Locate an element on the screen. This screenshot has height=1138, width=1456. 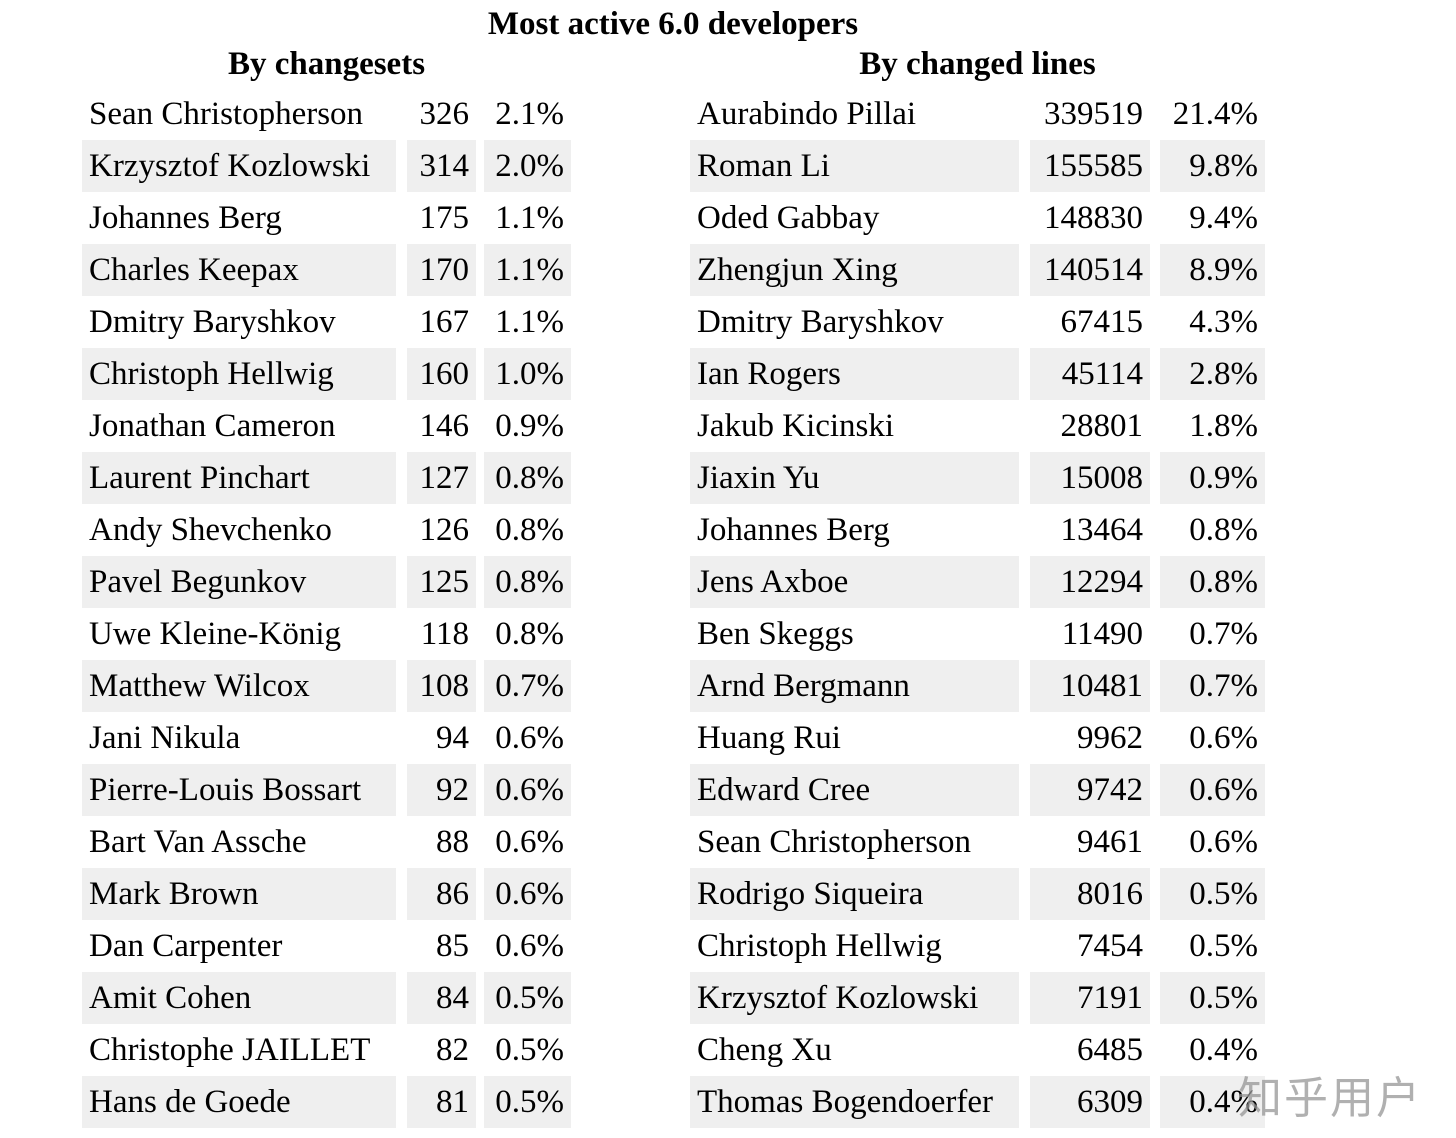
developer-name: Krzysztof Kozlowski is located at coordinates (854, 998).